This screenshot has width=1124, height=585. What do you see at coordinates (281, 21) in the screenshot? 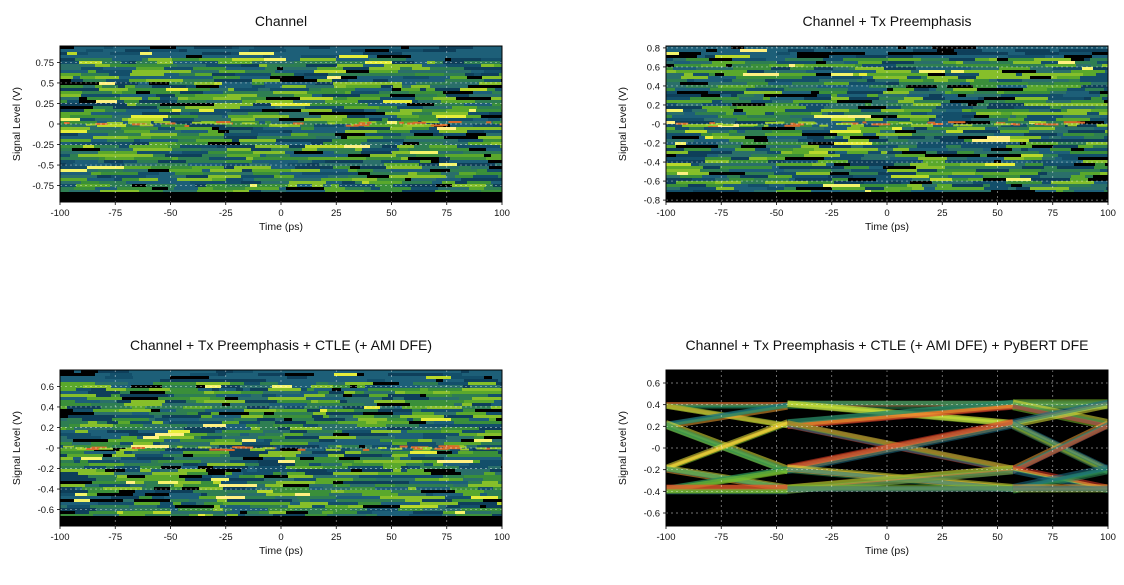
I see `chart-title: Channel` at bounding box center [281, 21].